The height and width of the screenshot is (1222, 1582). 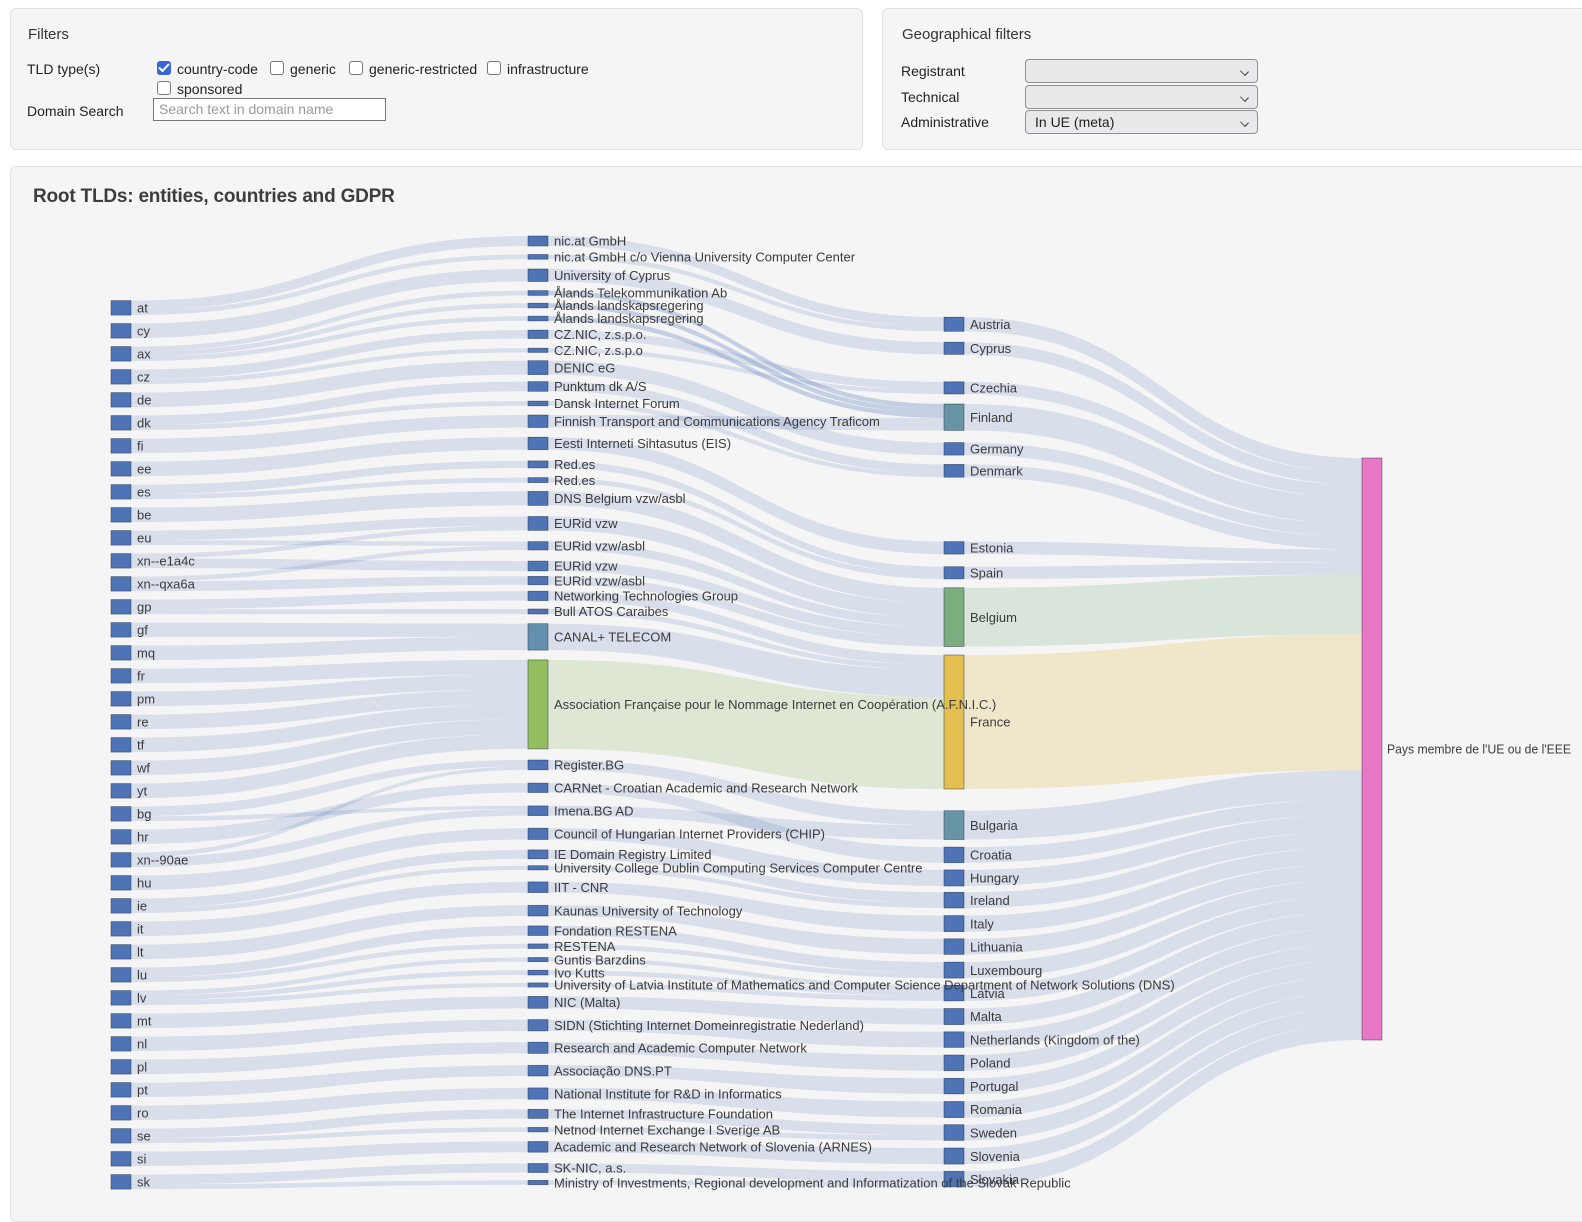 What do you see at coordinates (1479, 749) in the screenshot?
I see `svg-text:Pays membre de l'UE ou de l'EE: Pays membre de l'UE ou de l'EEE` at bounding box center [1479, 749].